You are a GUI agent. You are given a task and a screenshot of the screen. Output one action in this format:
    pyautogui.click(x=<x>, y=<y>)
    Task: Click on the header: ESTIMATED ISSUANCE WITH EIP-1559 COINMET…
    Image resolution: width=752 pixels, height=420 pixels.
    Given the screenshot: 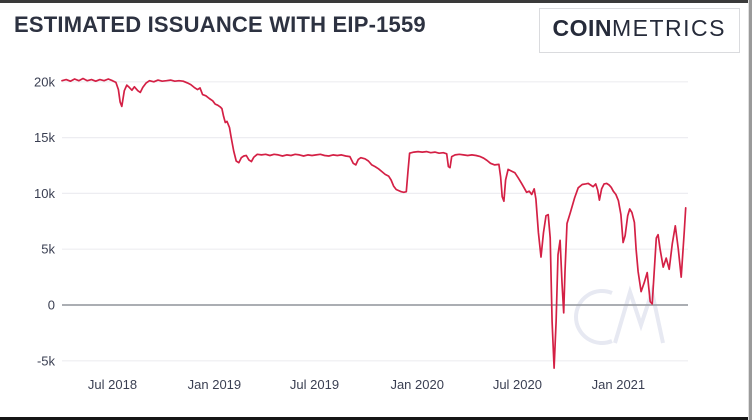 What is the action you would take?
    pyautogui.click(x=377, y=30)
    